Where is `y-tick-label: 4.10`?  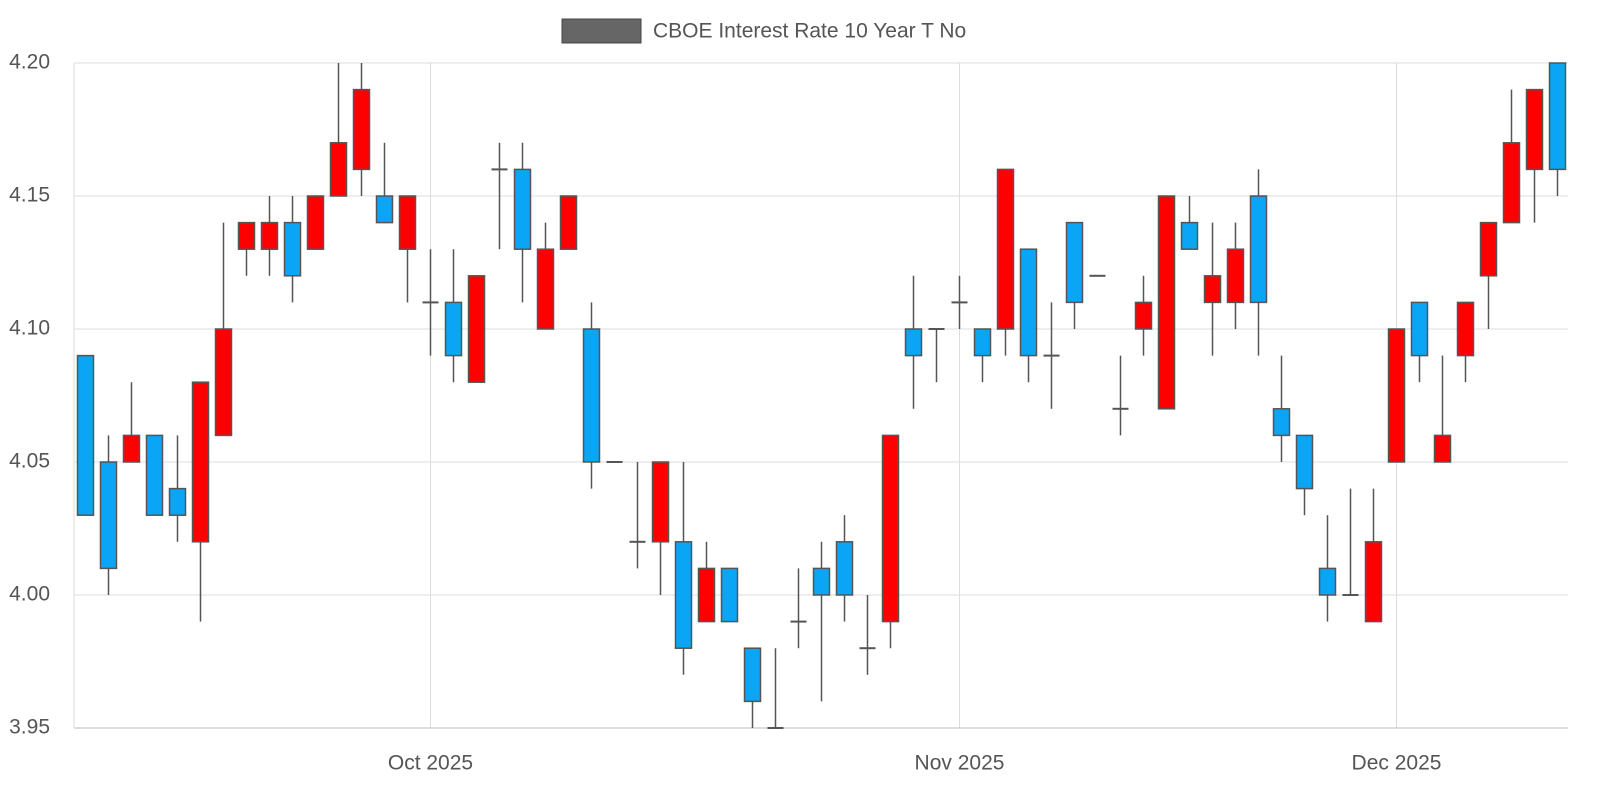
y-tick-label: 4.10 is located at coordinates (29, 328).